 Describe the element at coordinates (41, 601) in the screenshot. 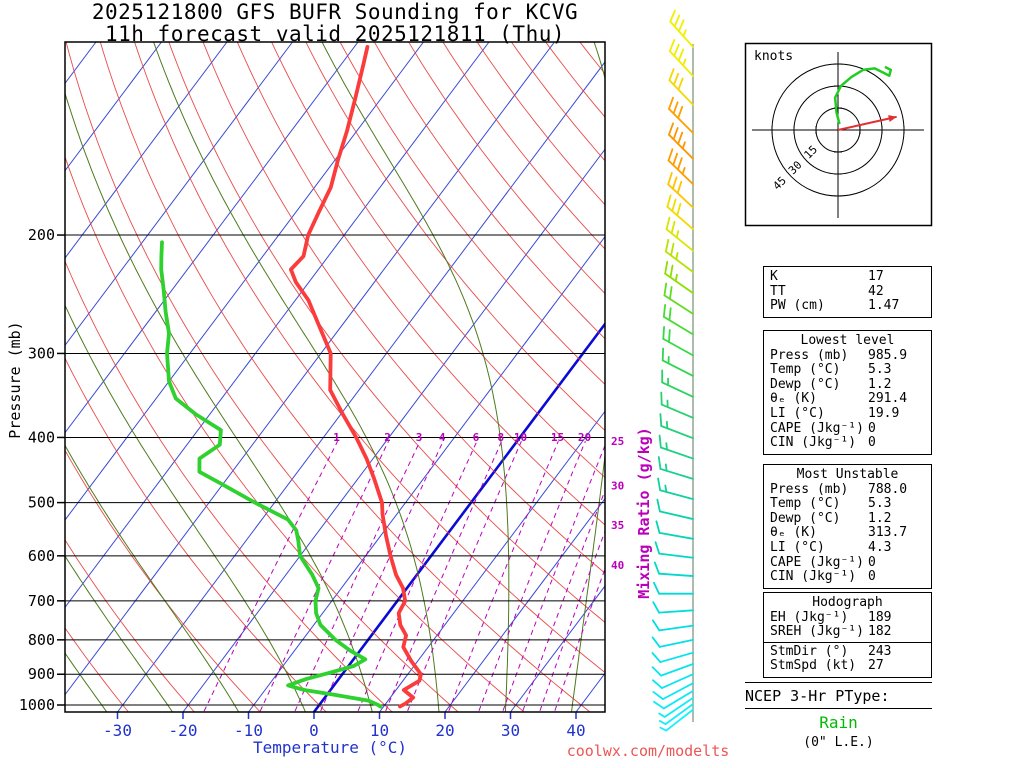

I see `pressure-tick-label: 700` at that location.